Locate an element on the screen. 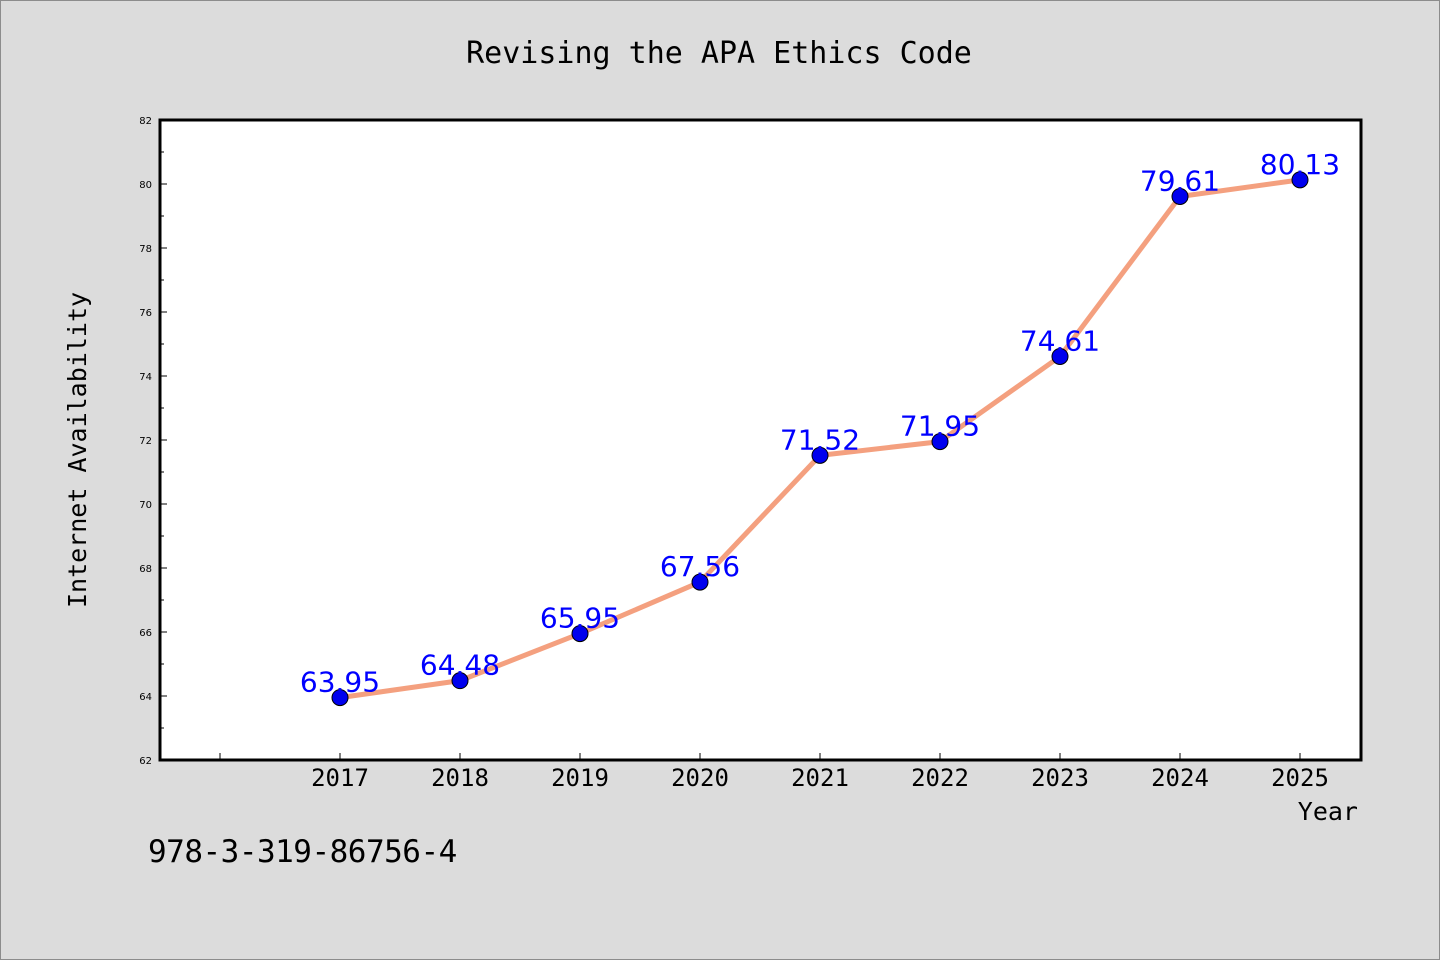 This screenshot has height=960, width=1440. data-label: 80.13 is located at coordinates (1300, 164).